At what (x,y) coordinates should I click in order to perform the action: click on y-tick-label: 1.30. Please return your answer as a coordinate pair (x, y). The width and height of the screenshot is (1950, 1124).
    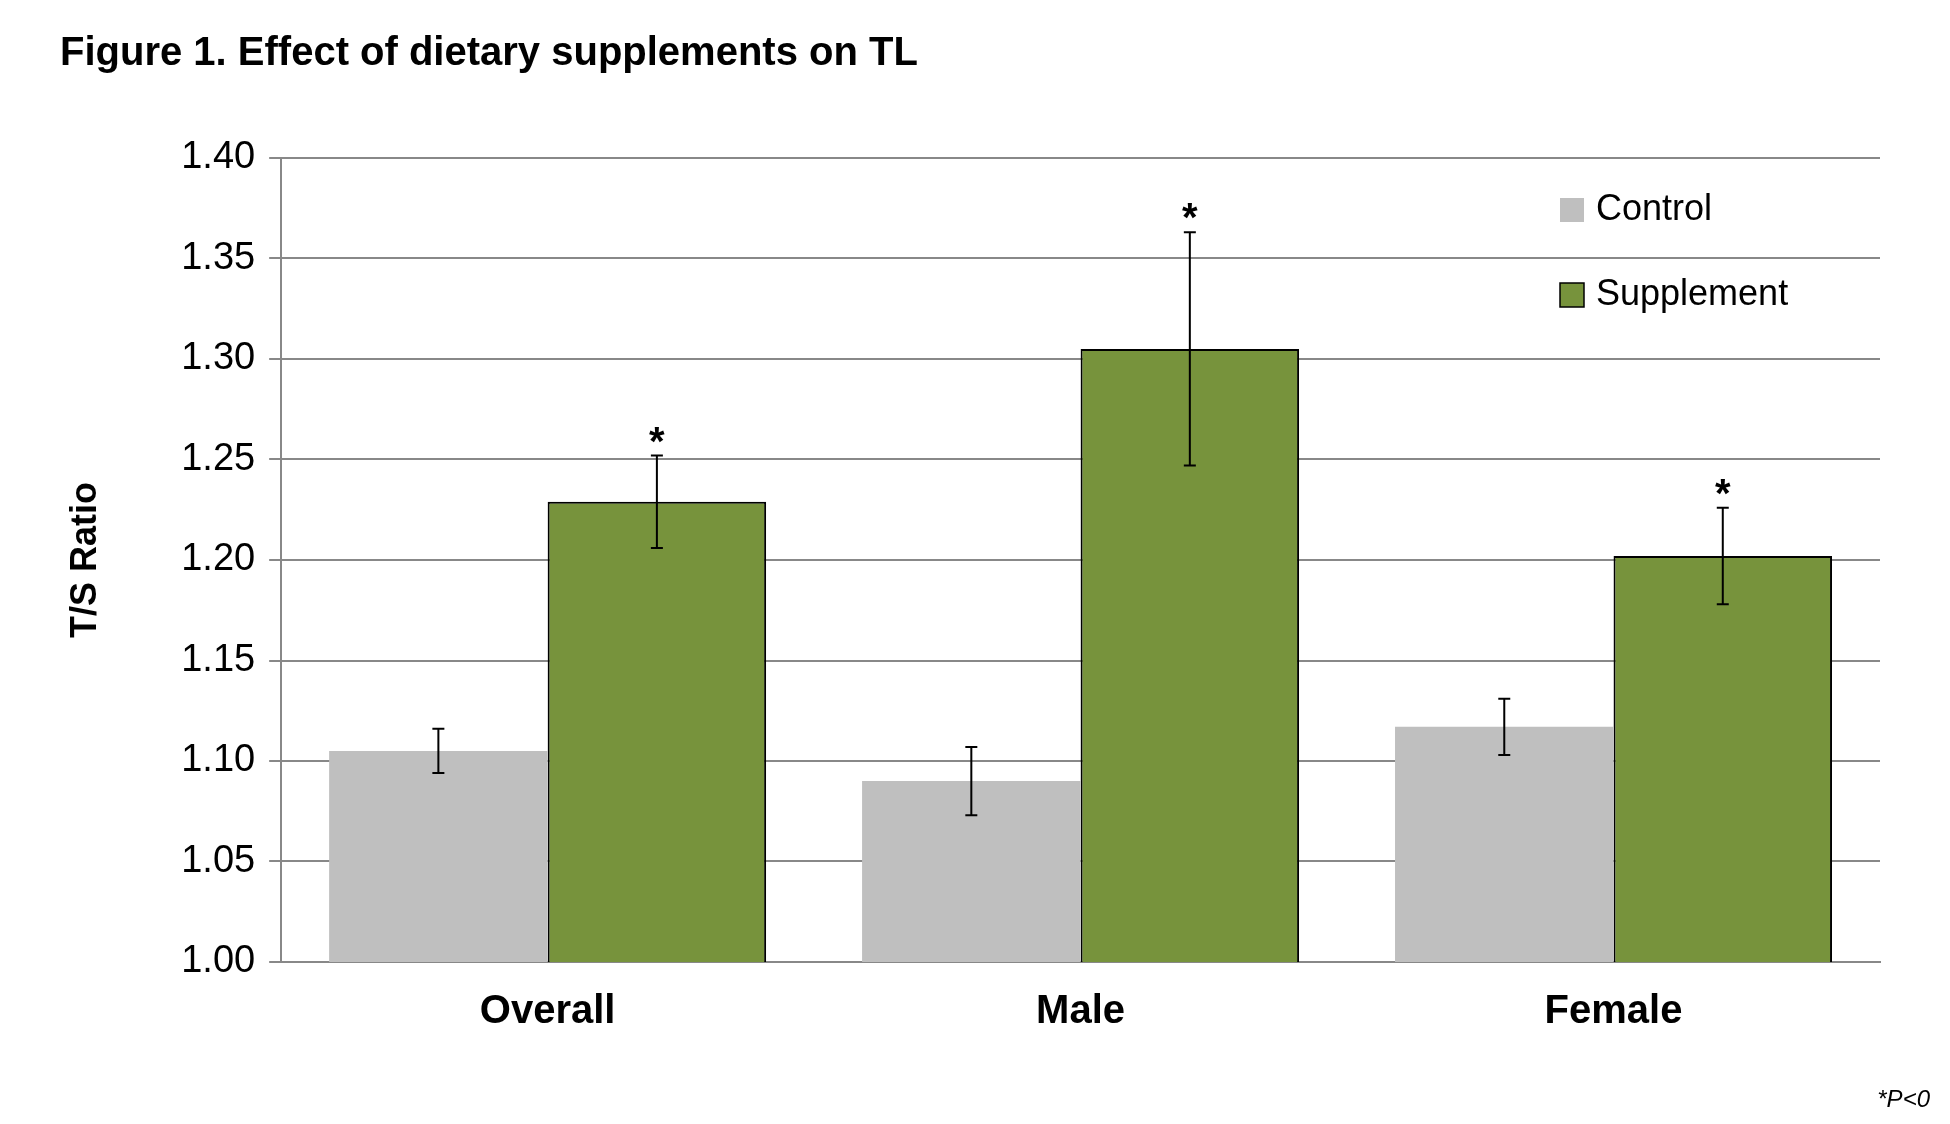
    Looking at the image, I should click on (218, 356).